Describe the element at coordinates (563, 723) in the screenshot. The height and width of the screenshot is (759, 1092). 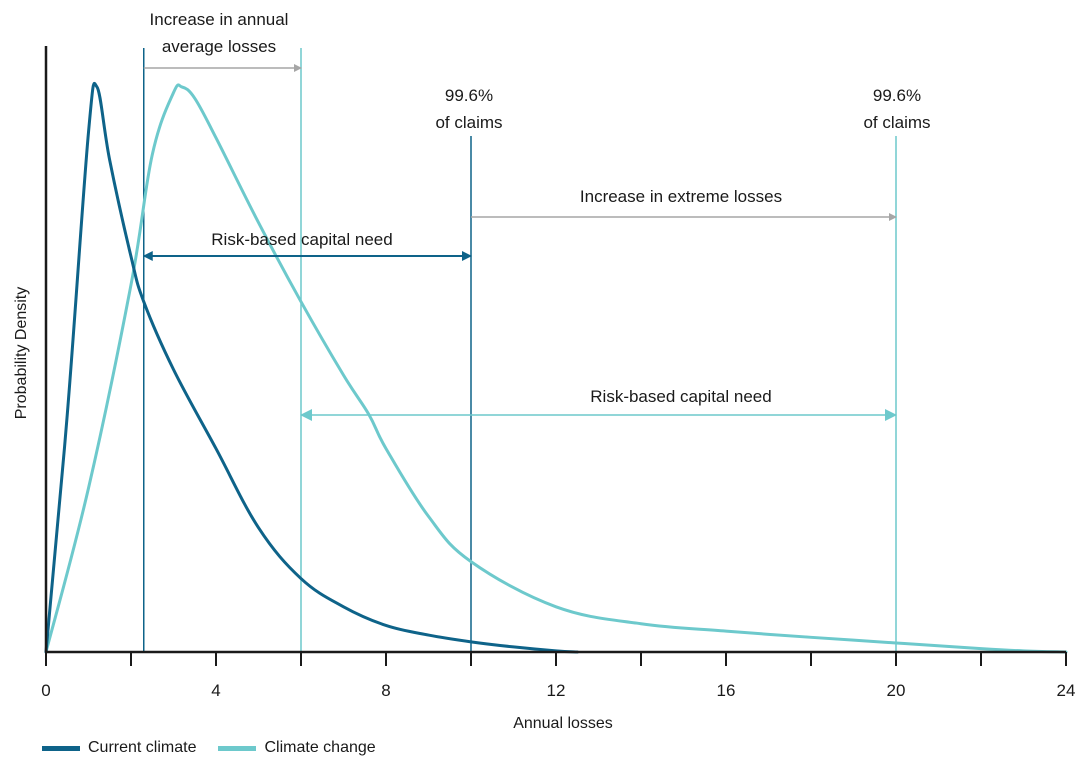
I see `x-axis-label: Annual losses` at that location.